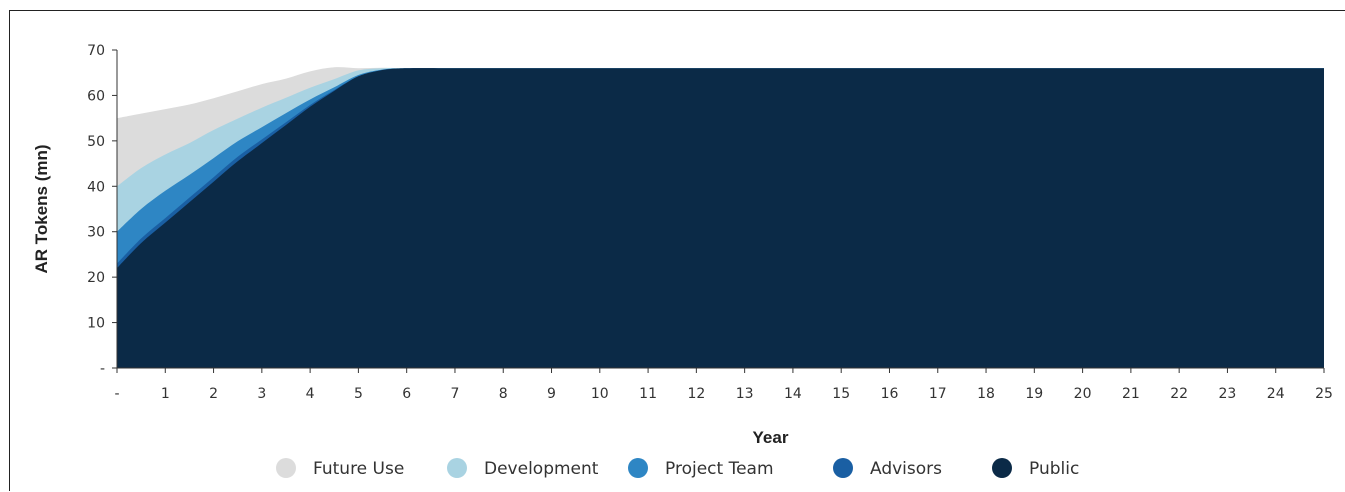  Describe the element at coordinates (503, 394) in the screenshot. I see `x-tick-label: 8` at that location.